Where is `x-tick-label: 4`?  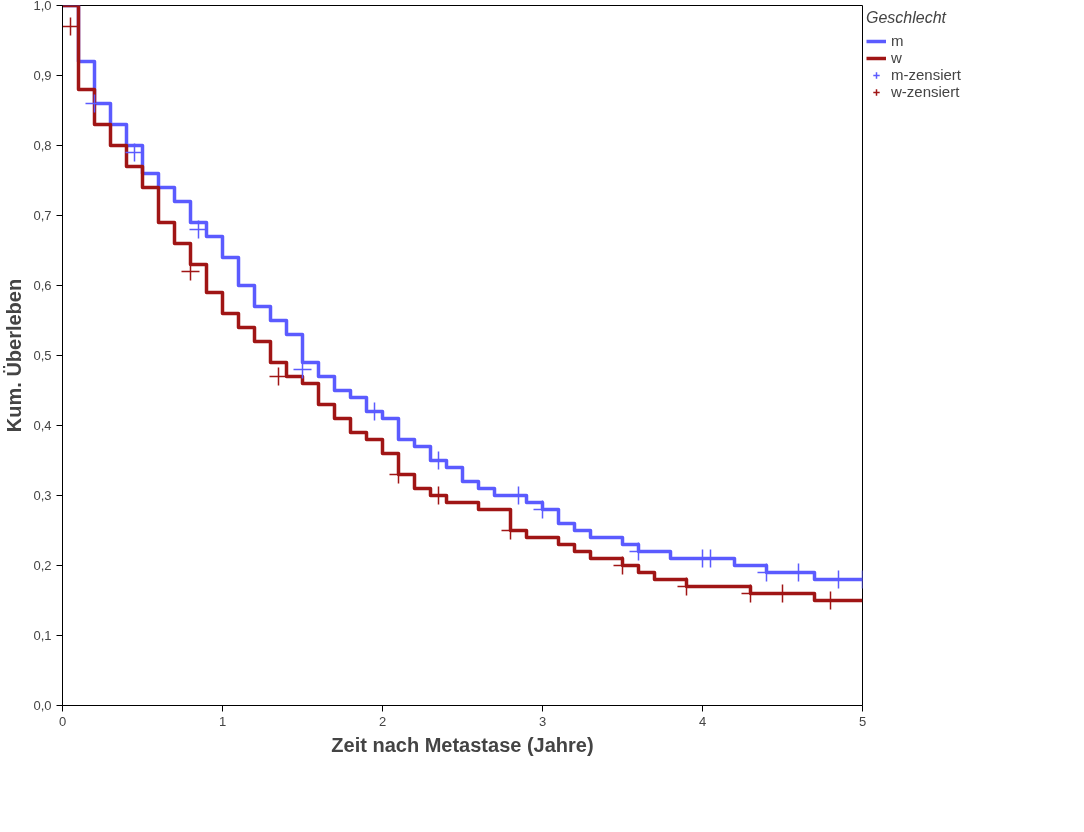
x-tick-label: 4 is located at coordinates (702, 721).